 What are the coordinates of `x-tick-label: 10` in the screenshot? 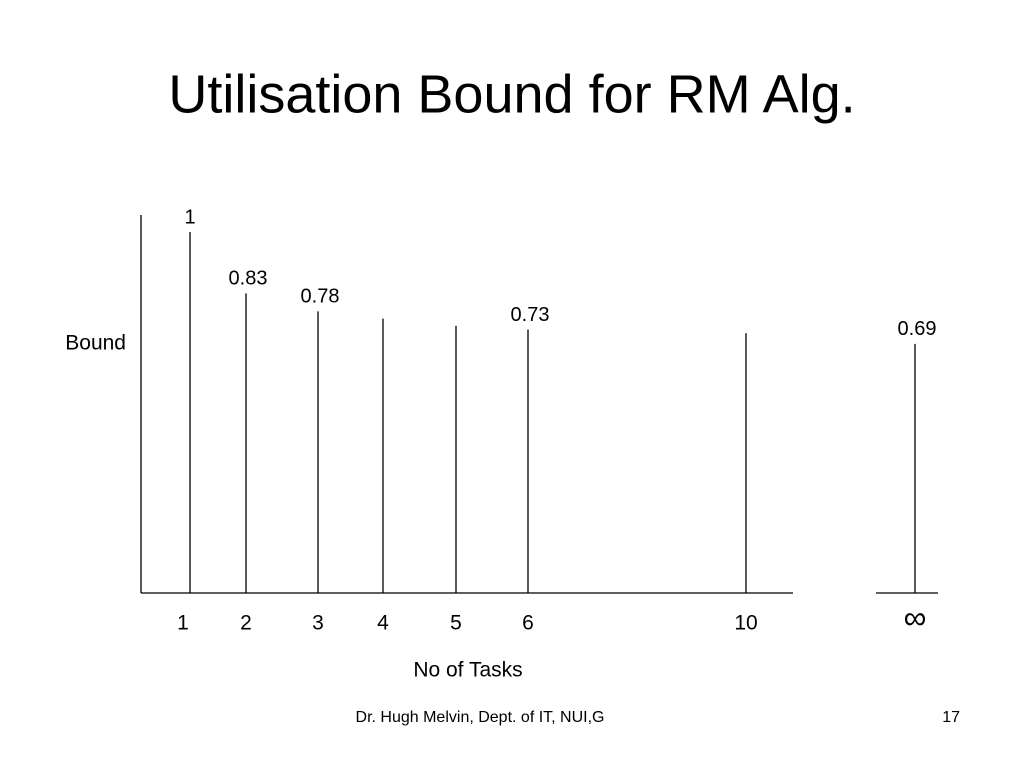 It's located at (745, 623).